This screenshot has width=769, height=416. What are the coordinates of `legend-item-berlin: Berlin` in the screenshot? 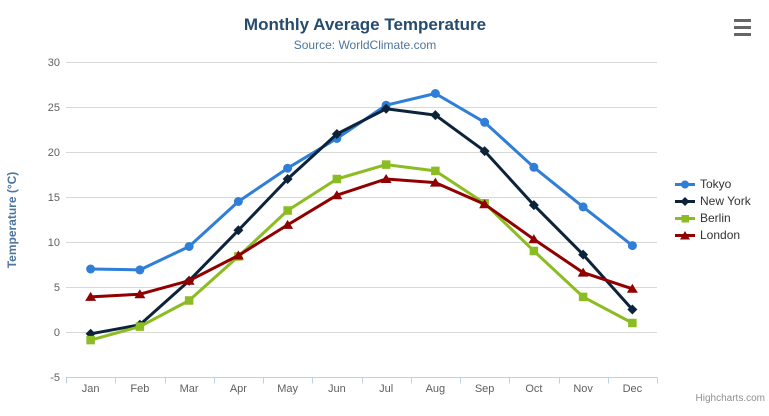 It's located at (712, 218).